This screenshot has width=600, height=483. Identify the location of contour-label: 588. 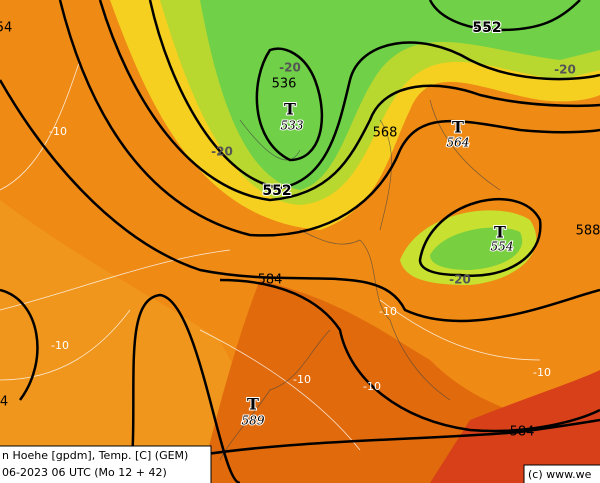
(588, 231).